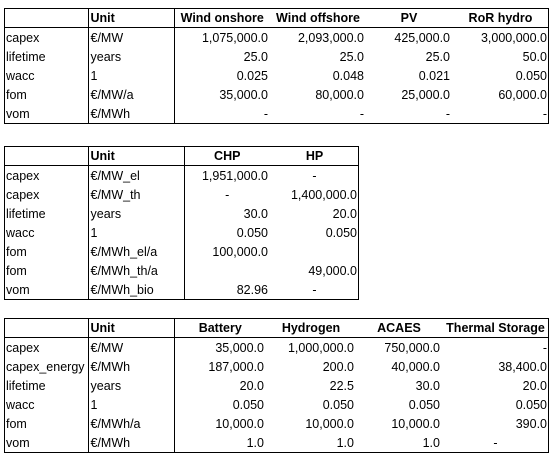  What do you see at coordinates (341, 385) in the screenshot?
I see `value-cell: 22.5` at bounding box center [341, 385].